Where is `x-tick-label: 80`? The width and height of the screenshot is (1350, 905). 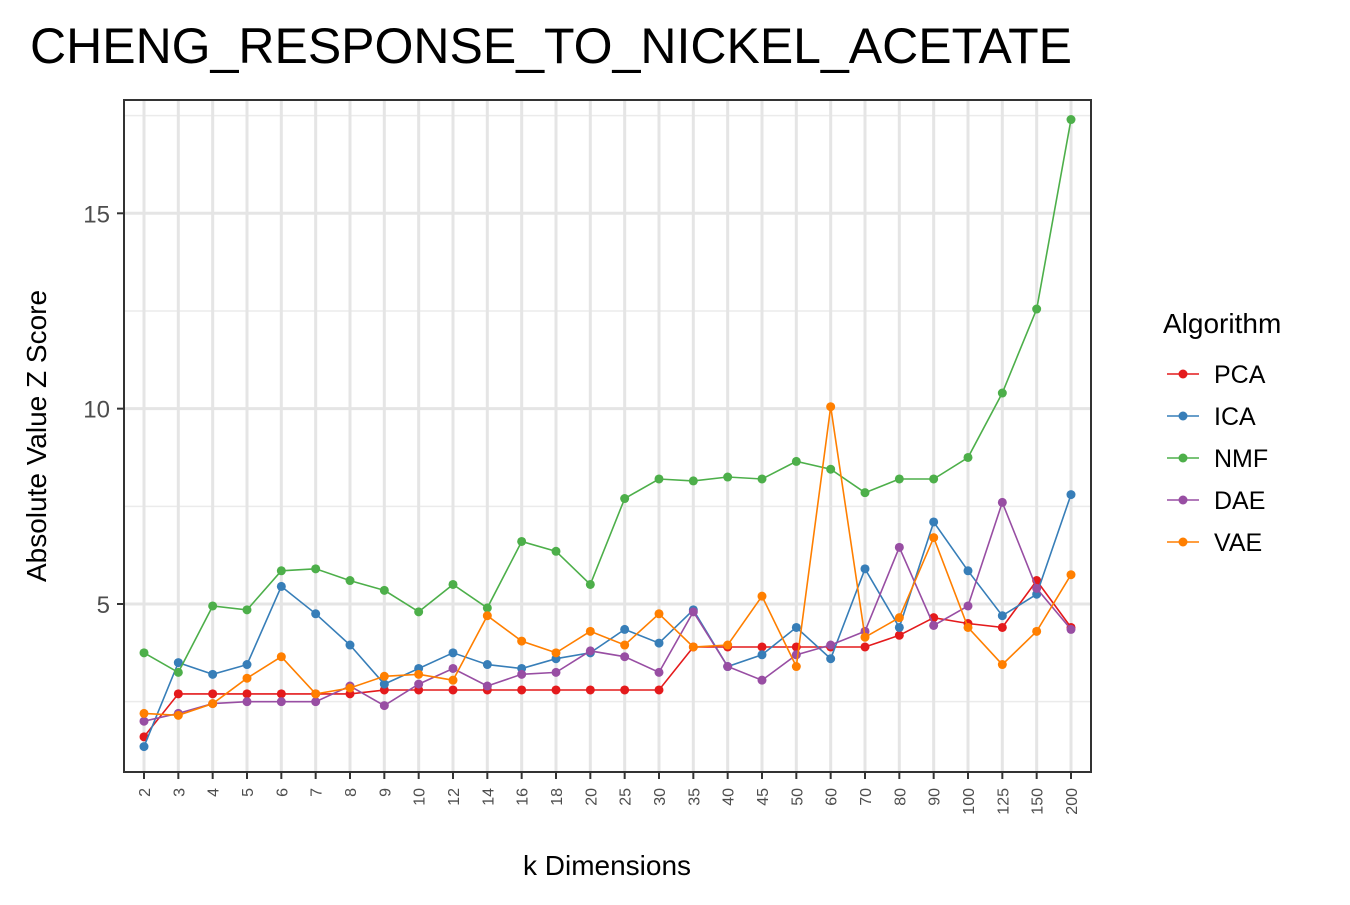 x-tick-label: 80 is located at coordinates (900, 797).